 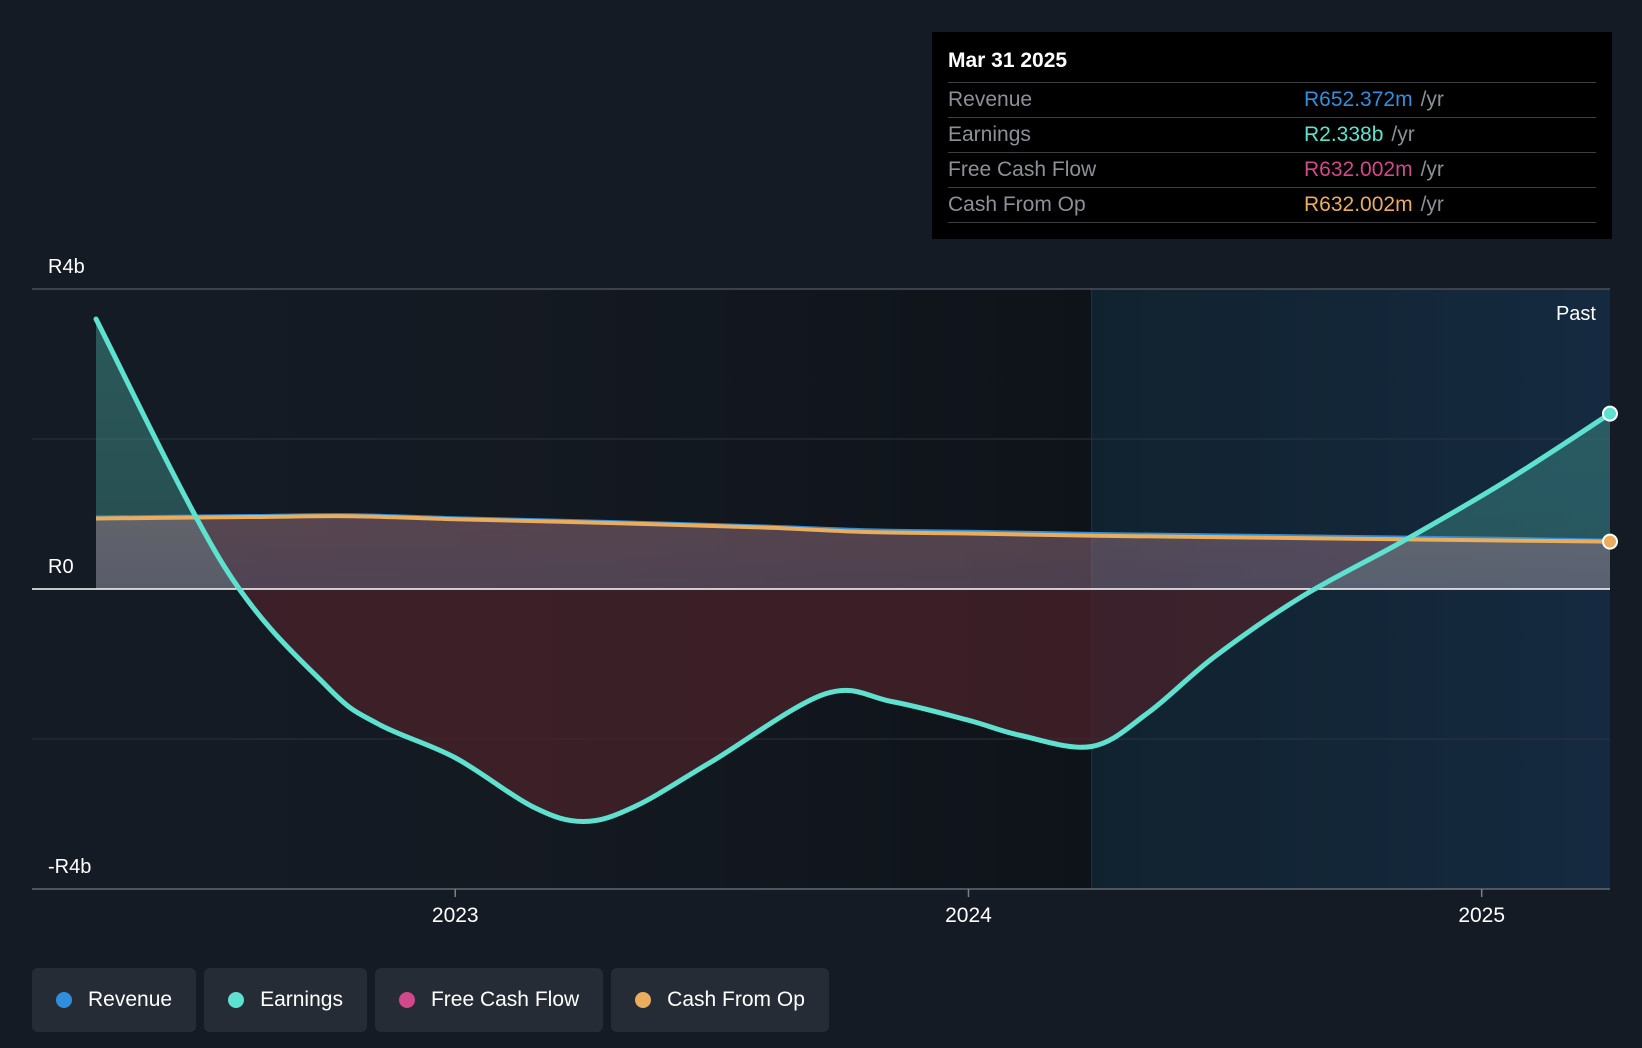 What do you see at coordinates (1008, 60) in the screenshot?
I see `tooltip-date: Mar 31 2025` at bounding box center [1008, 60].